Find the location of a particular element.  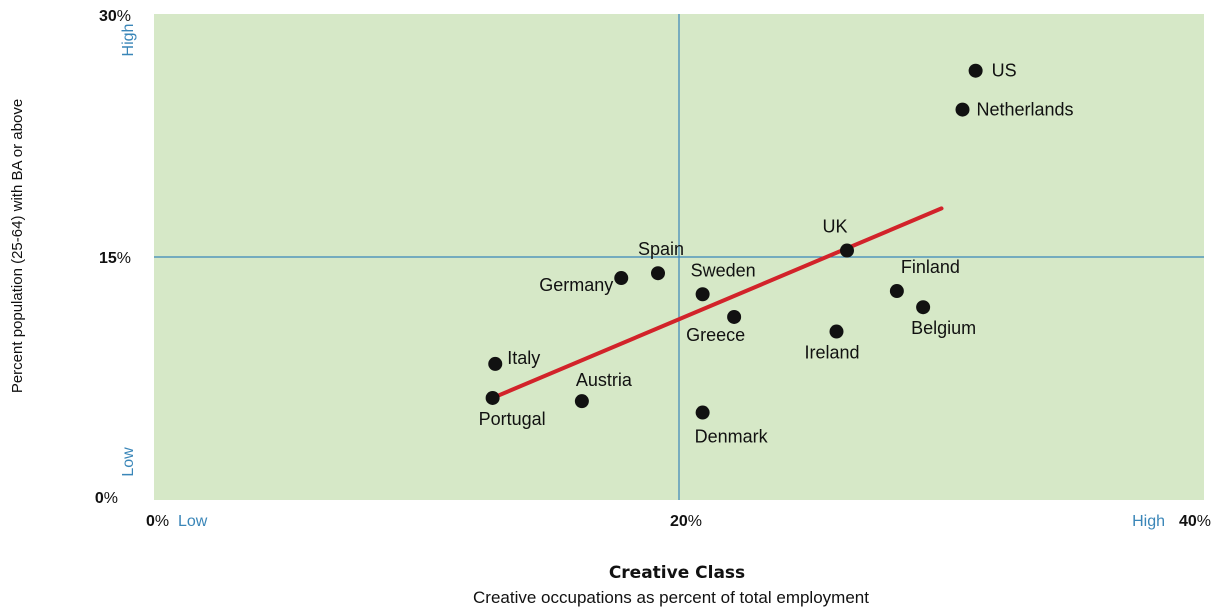

point-label-greece: Greece is located at coordinates (715, 335).